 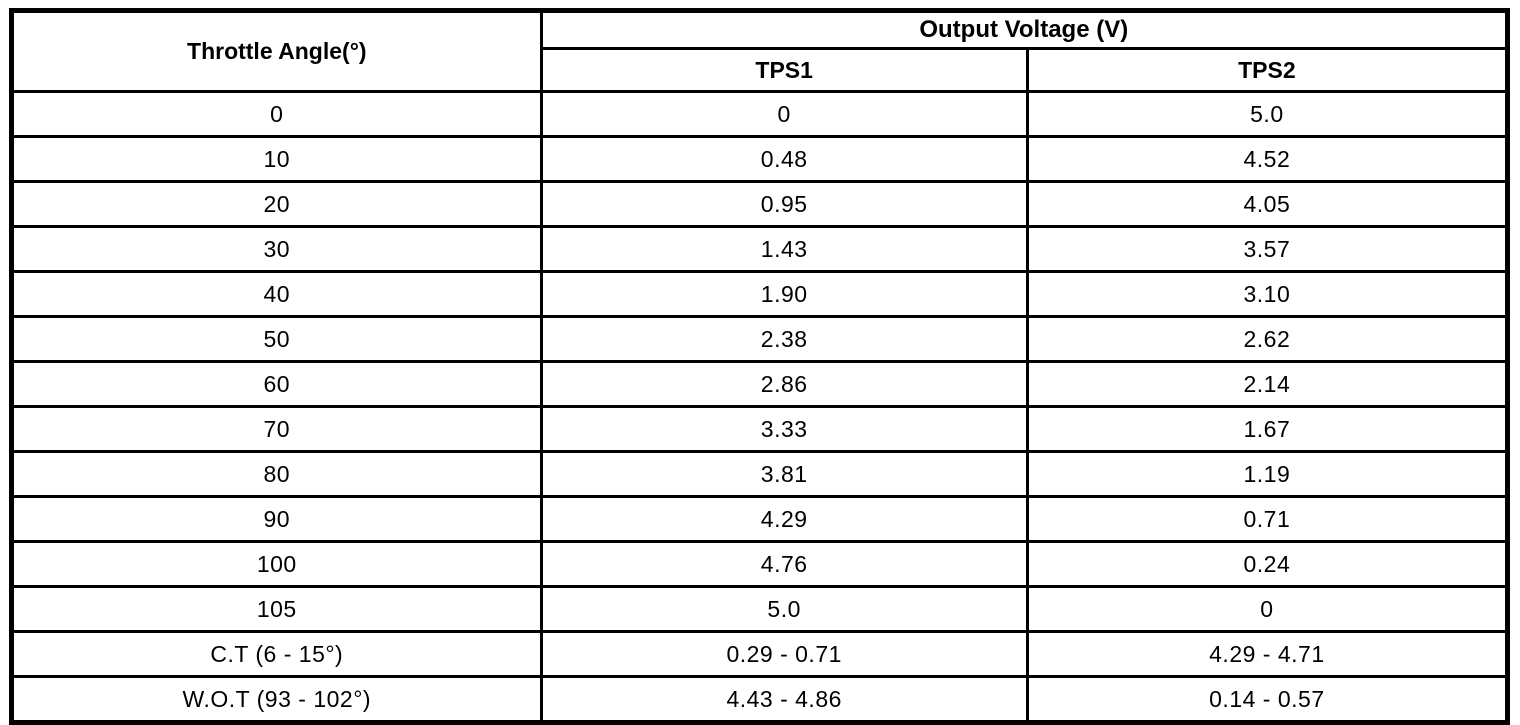 I want to click on cell-angle: 10, so click(x=276, y=159).